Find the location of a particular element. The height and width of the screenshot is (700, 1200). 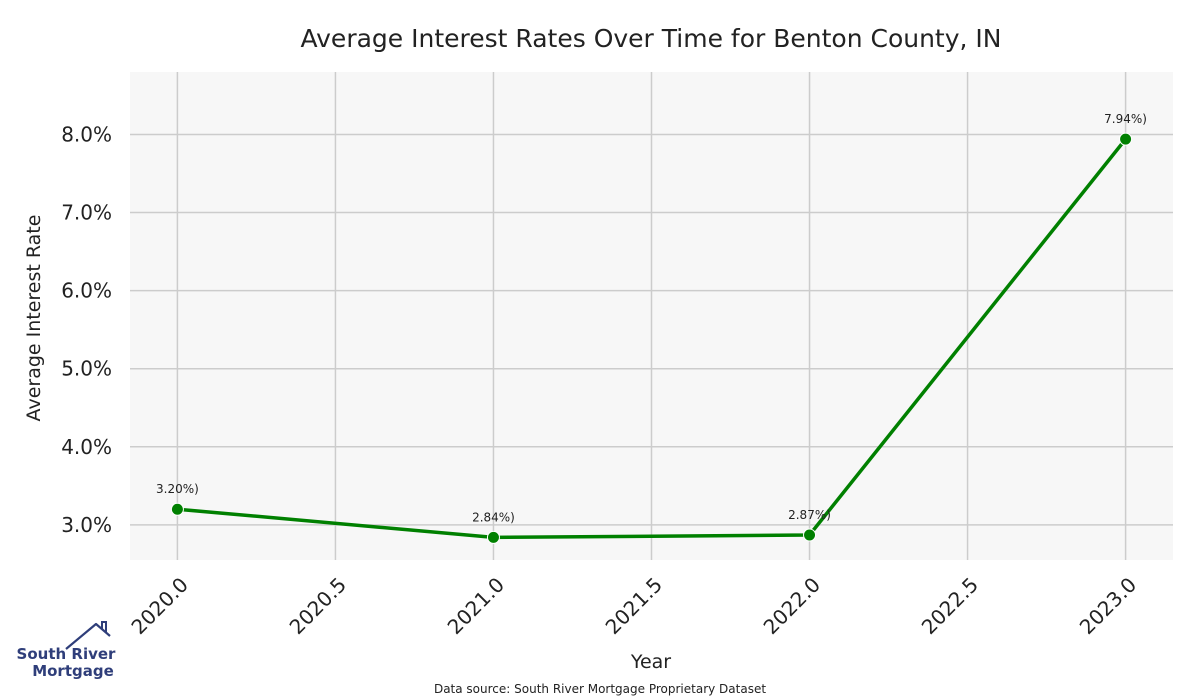

data-label: 2.84%) is located at coordinates (493, 517).